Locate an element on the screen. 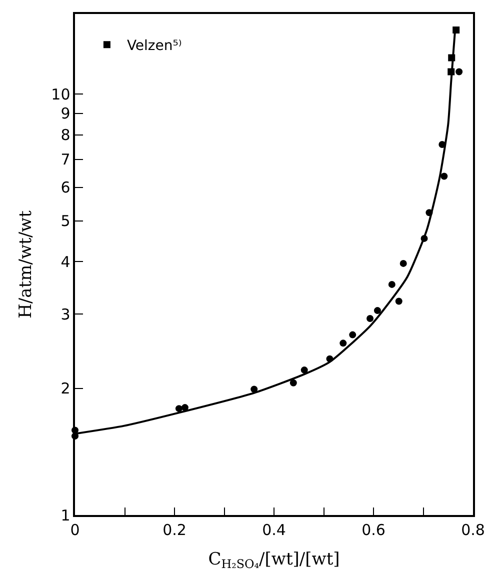 Image resolution: width=497 pixels, height=578 pixels. x-axis-title: C$_{H₂SO₄}$/[wt]/[wt] is located at coordinates (274, 561).